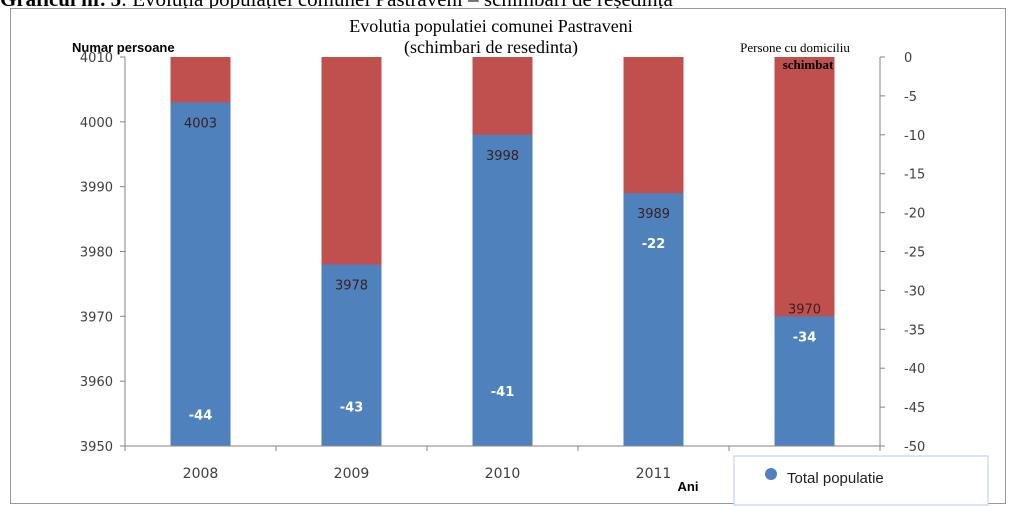 The image size is (1010, 506). Describe the element at coordinates (804, 310) in the screenshot. I see `data-label-total-populatie: 3970` at that location.